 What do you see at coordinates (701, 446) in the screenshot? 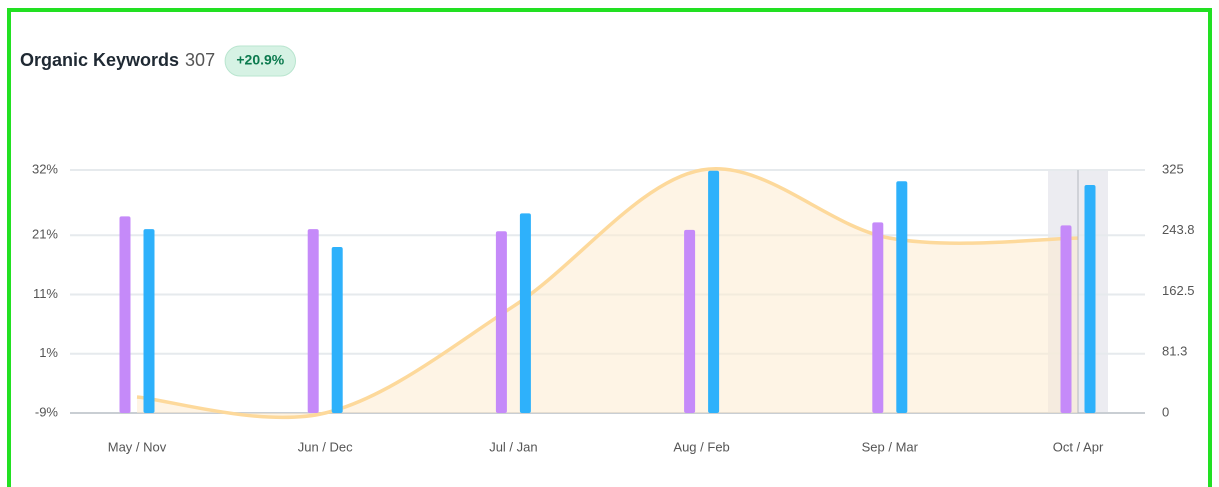
I see `x-tick-label: Aug / Feb` at bounding box center [701, 446].